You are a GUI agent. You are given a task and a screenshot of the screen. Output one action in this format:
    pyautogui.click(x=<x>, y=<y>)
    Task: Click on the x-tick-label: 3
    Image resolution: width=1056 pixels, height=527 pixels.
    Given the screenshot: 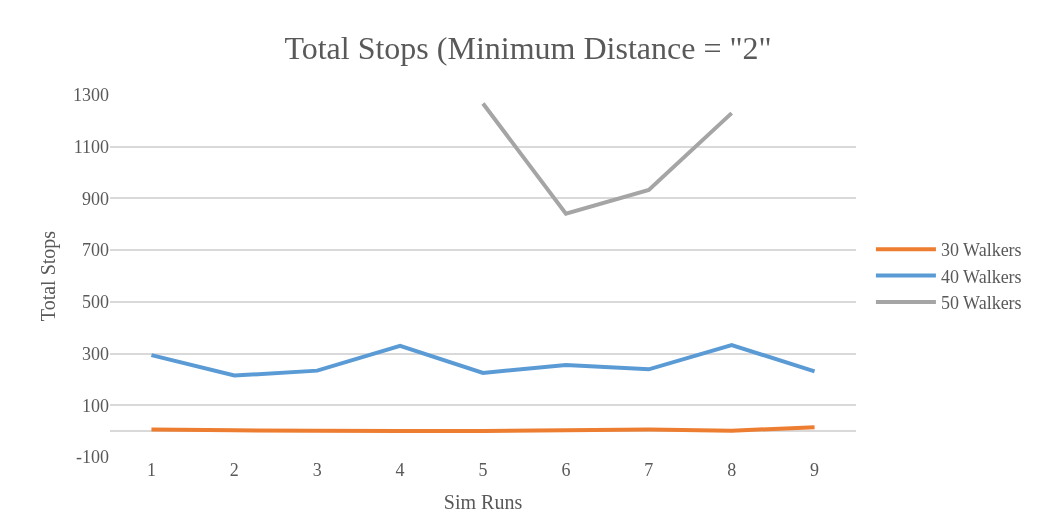 What is the action you would take?
    pyautogui.click(x=317, y=470)
    